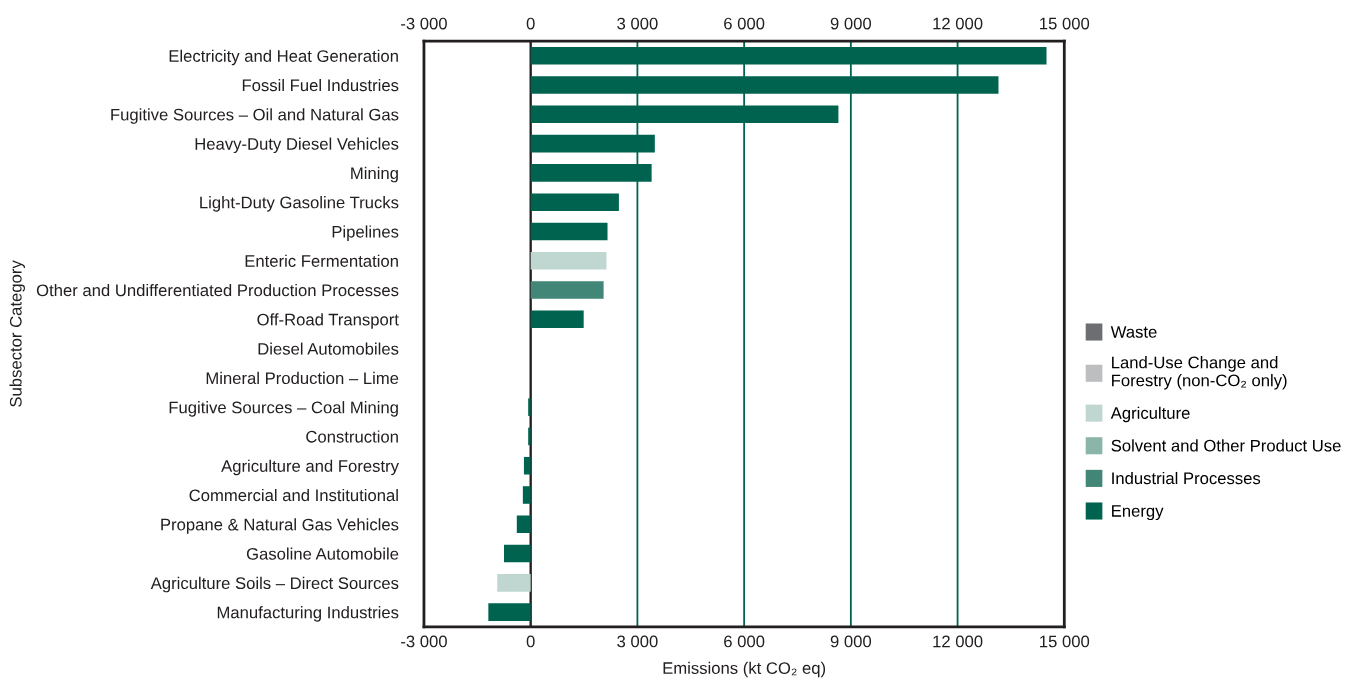 This screenshot has width=1361, height=685. Describe the element at coordinates (424, 23) in the screenshot. I see `x2-tick-label: -3 000` at that location.